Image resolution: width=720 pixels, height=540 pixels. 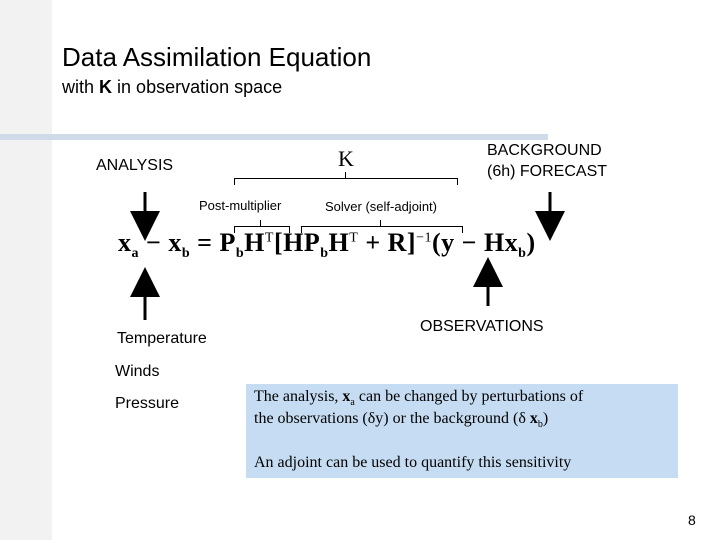 What do you see at coordinates (424, 238) in the screenshot?
I see `eq-inverse: −1` at bounding box center [424, 238].